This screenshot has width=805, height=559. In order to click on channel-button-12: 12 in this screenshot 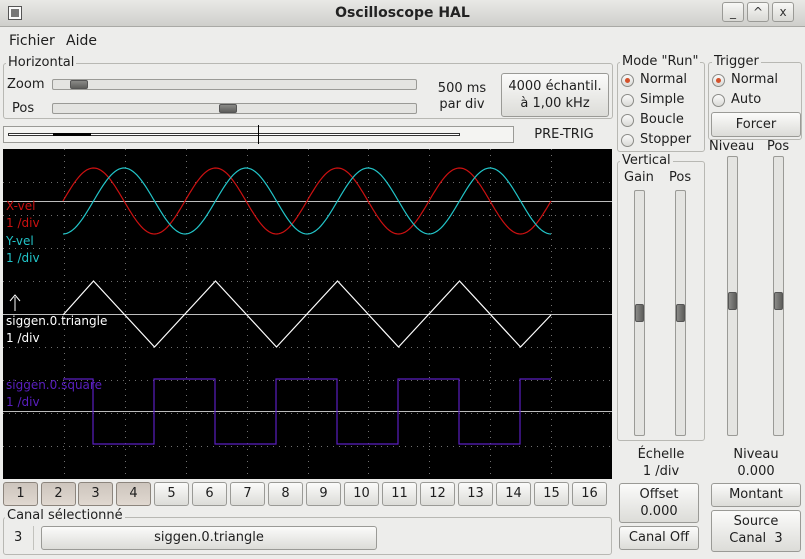, I will do `click(437, 494)`.